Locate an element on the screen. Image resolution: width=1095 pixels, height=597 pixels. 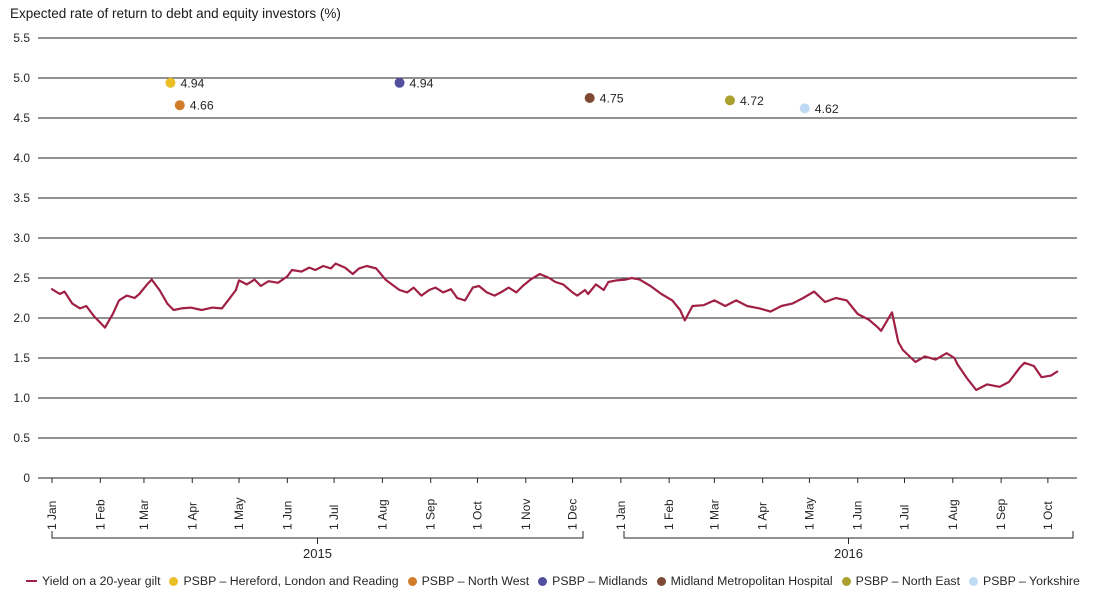
y-tick-label: 0.5 is located at coordinates (21, 438).